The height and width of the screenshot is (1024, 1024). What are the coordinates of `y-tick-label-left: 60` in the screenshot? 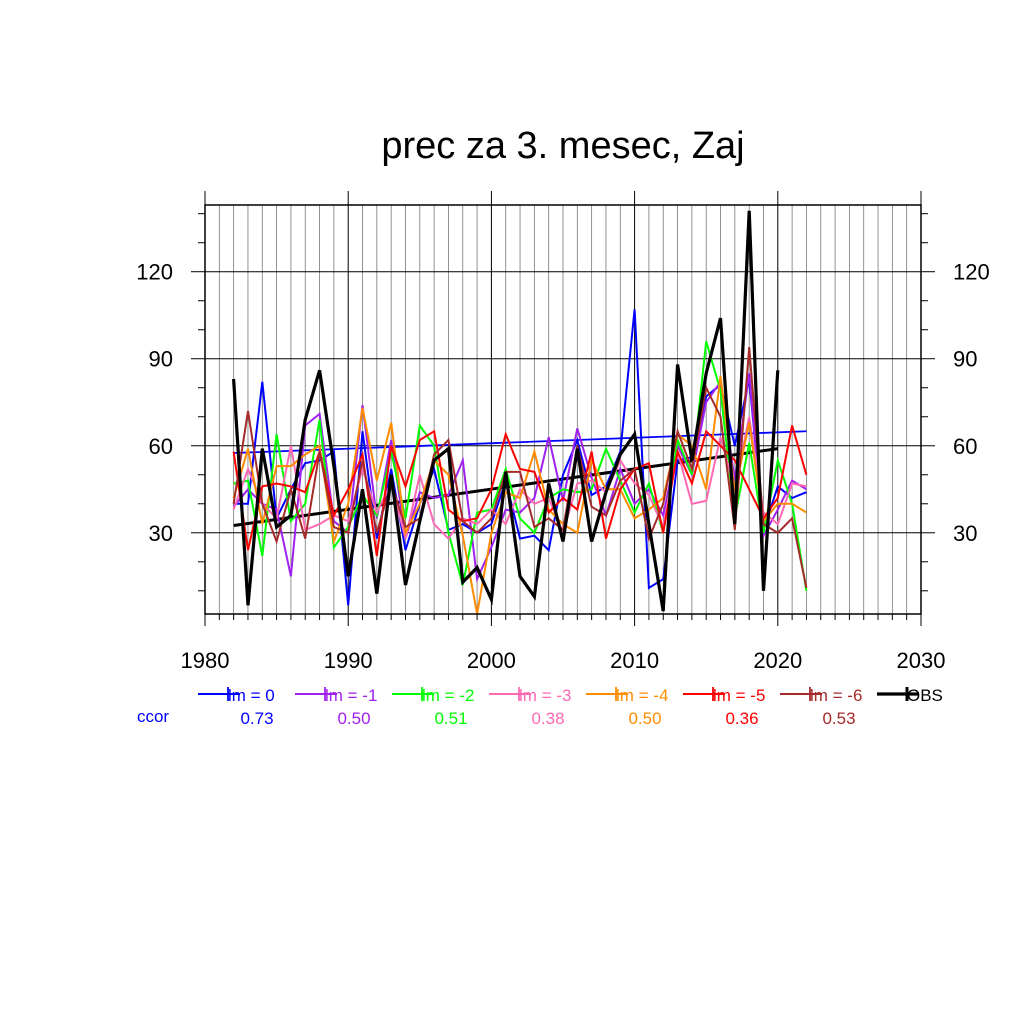 It's located at (161, 446).